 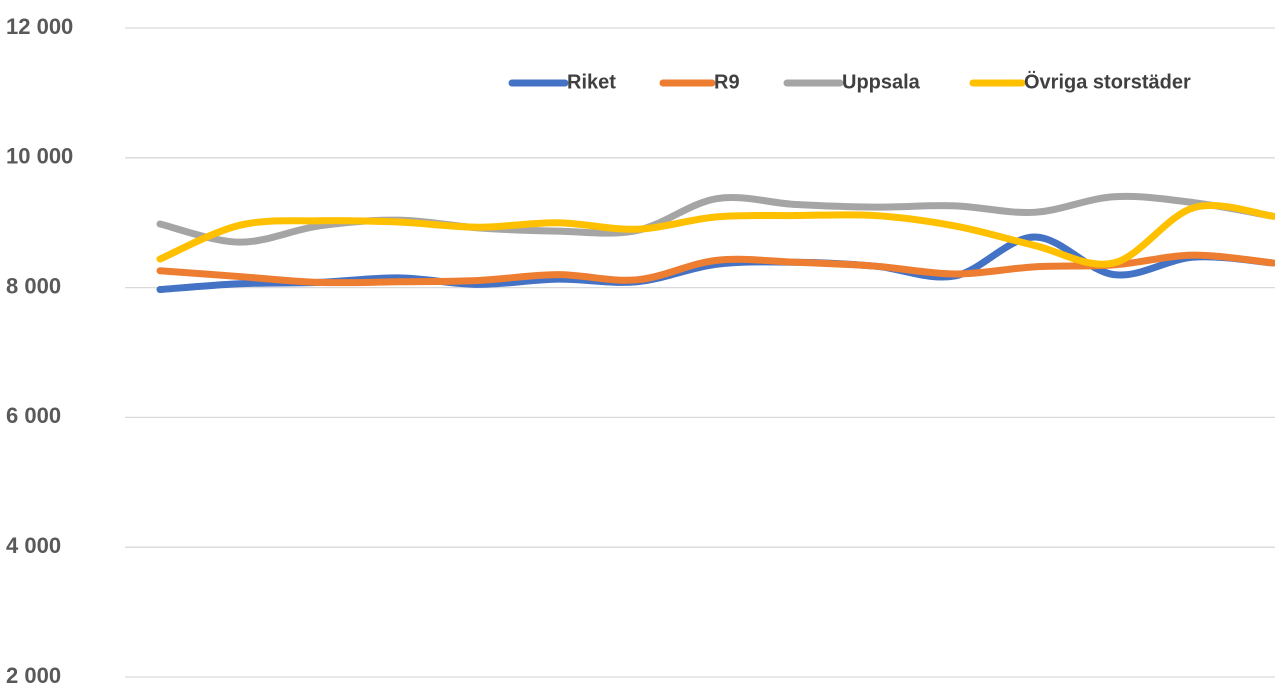 What do you see at coordinates (39, 156) in the screenshot?
I see `y-tick-label: 10 000` at bounding box center [39, 156].